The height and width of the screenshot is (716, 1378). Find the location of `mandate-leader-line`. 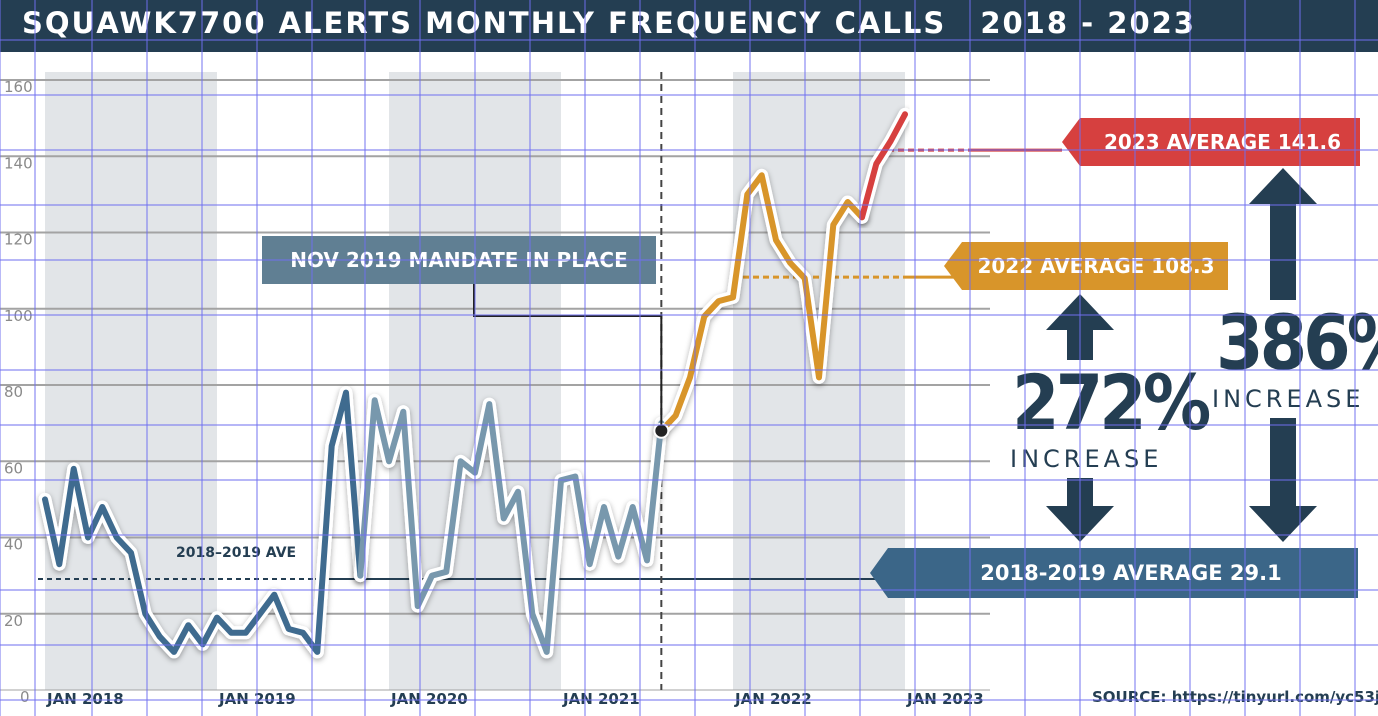

mandate-leader-line is located at coordinates (568, 357).